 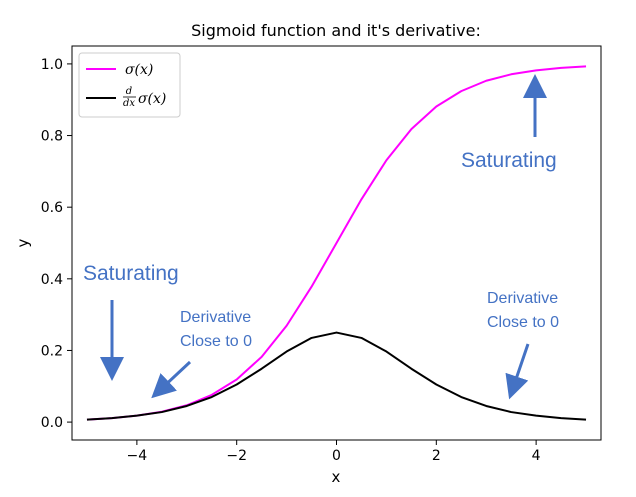 What do you see at coordinates (436, 456) in the screenshot?
I see `x-tick-label: 2` at bounding box center [436, 456].